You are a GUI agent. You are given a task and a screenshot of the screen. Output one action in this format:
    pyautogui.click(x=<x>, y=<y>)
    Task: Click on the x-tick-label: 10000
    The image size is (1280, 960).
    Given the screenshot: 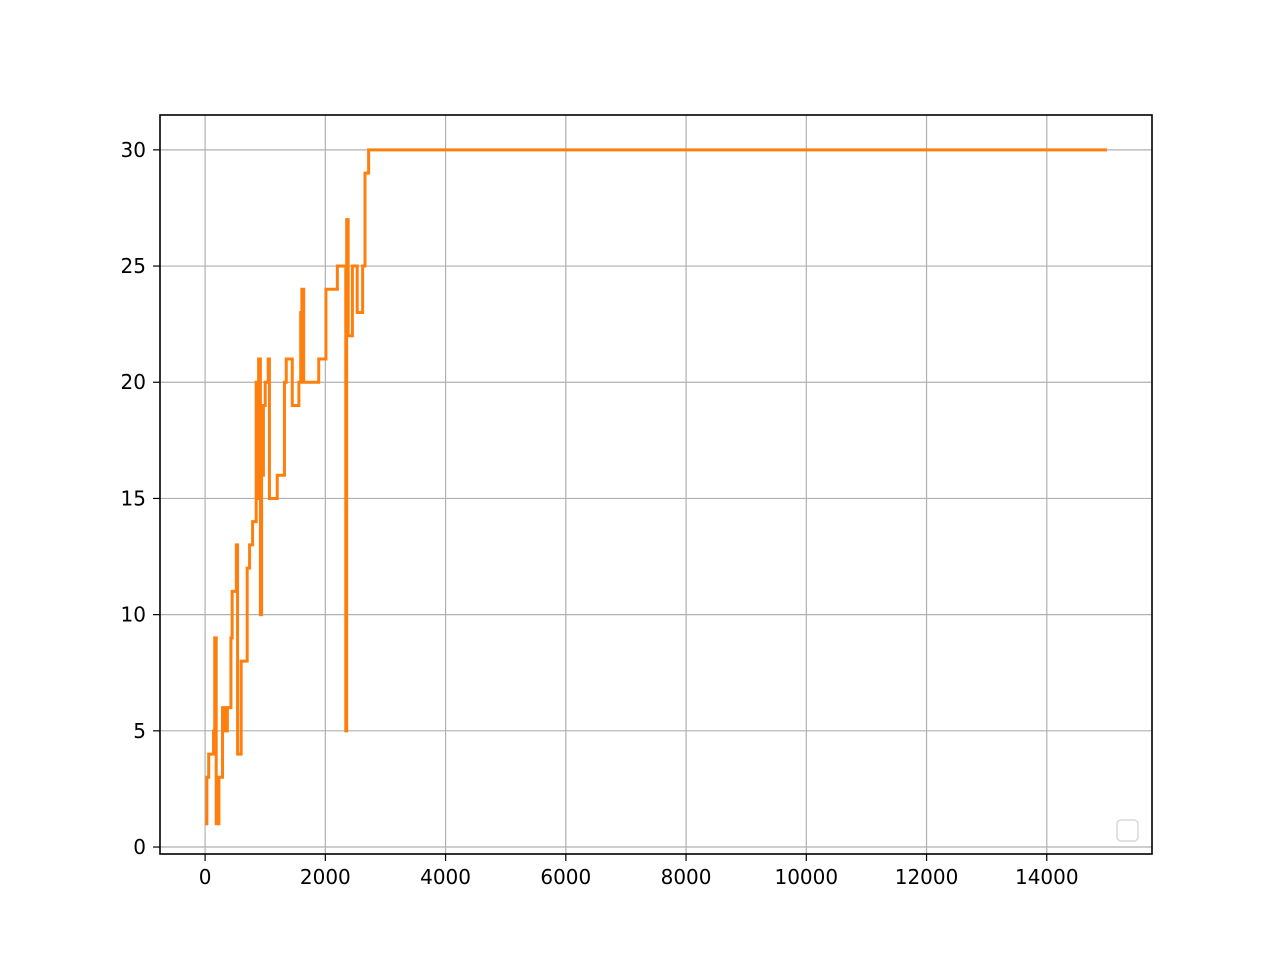 What is the action you would take?
    pyautogui.click(x=806, y=877)
    